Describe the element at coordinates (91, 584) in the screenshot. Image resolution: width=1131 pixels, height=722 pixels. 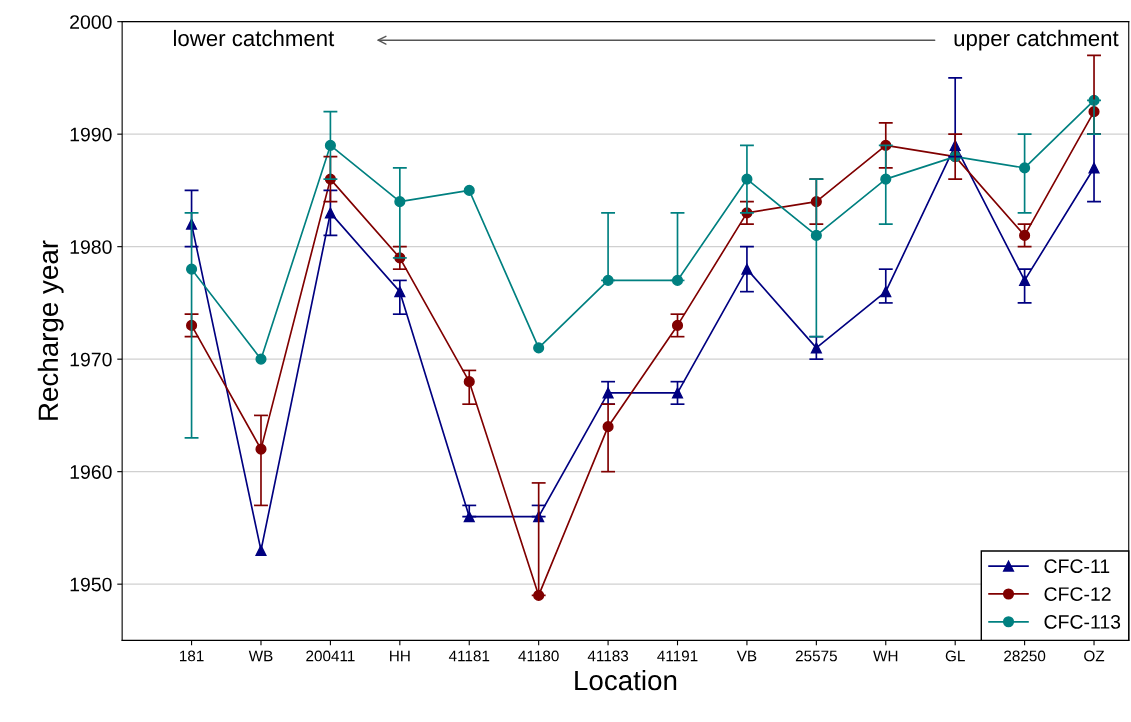
I see `y-tick-label: 1950` at that location.